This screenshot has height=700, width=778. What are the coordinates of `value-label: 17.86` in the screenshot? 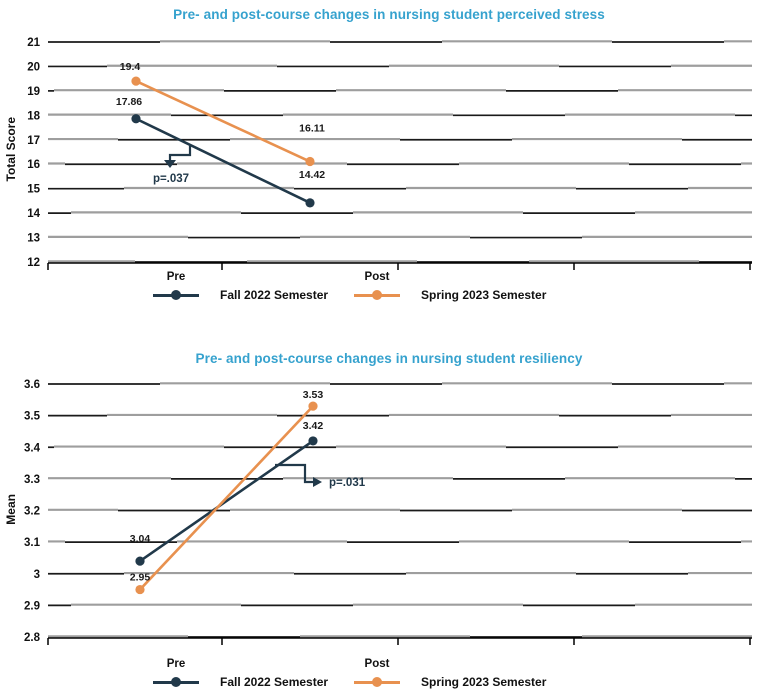 It's located at (129, 102).